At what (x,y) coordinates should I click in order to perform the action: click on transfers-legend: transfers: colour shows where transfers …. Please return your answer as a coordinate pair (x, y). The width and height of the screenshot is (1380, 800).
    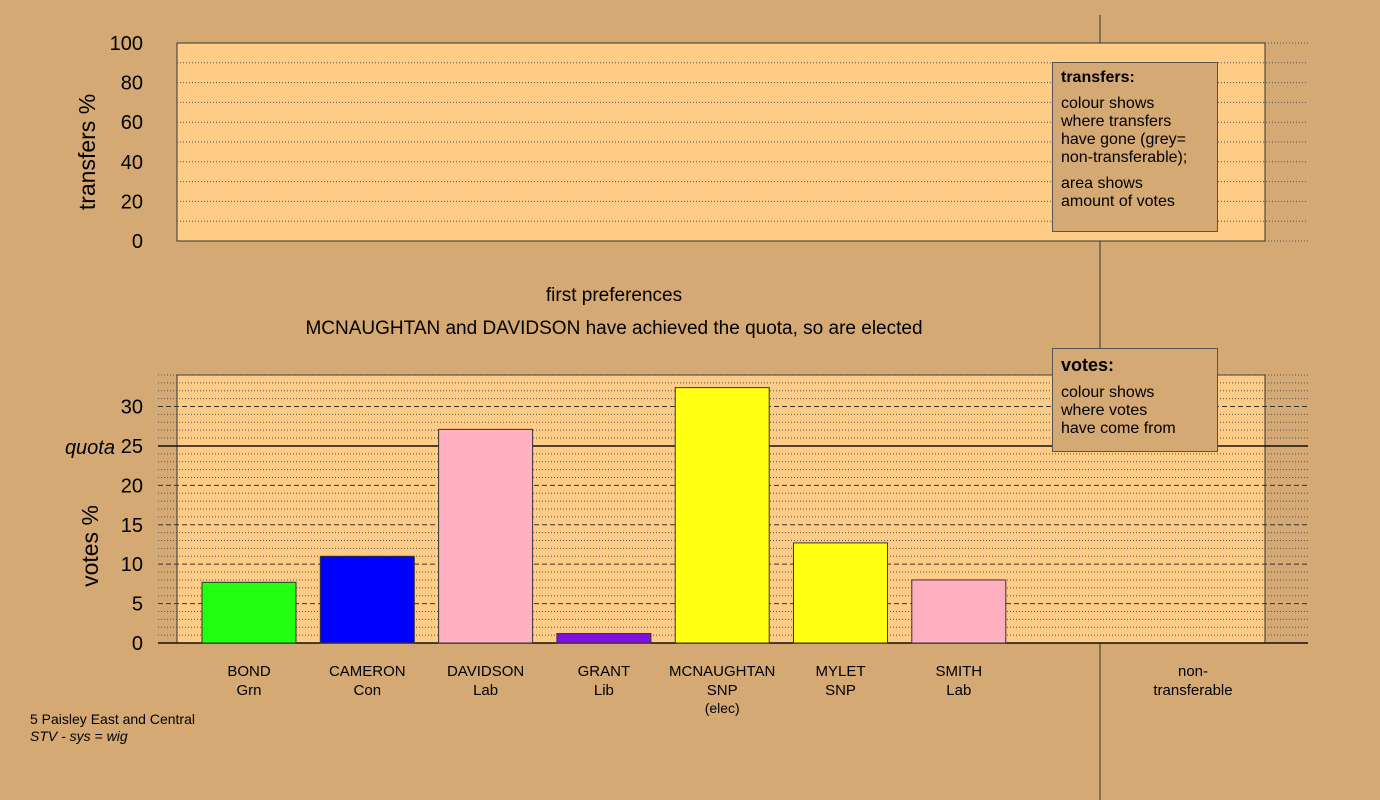
    Looking at the image, I should click on (1135, 147).